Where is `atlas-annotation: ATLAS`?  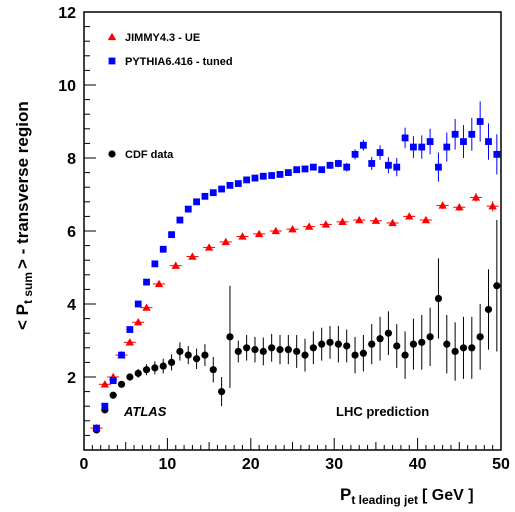 atlas-annotation: ATLAS is located at coordinates (145, 411).